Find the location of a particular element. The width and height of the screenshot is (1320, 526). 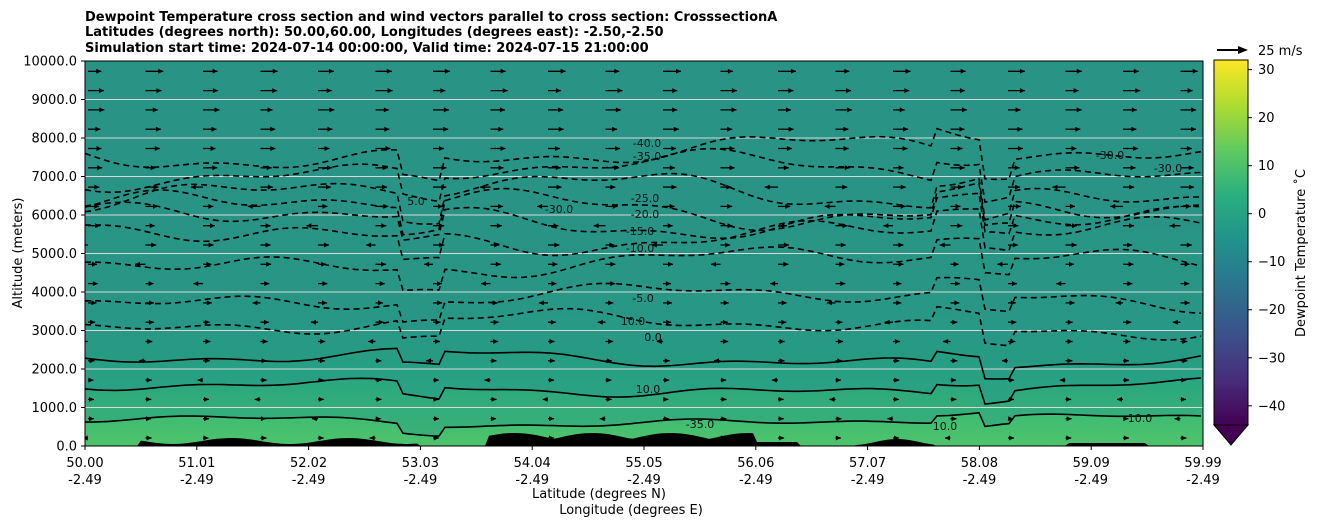

colorbar-extend-min is located at coordinates (1231, 435).